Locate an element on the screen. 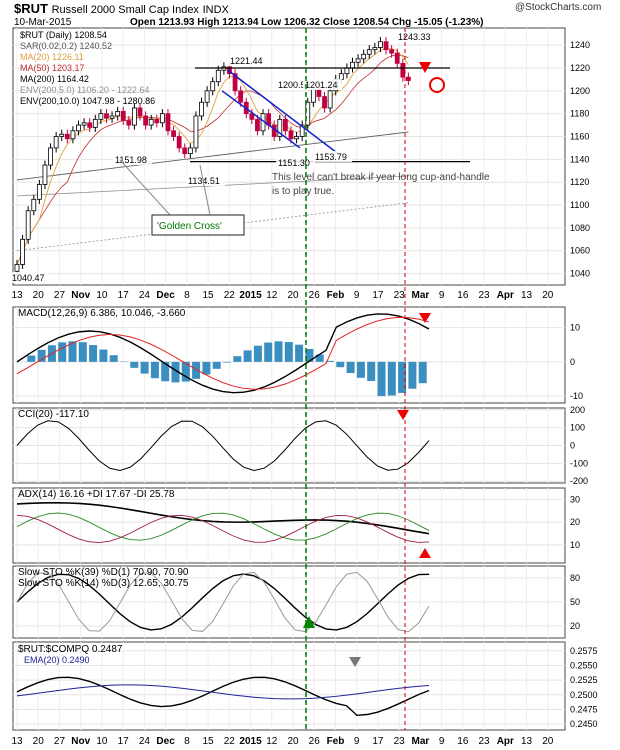 This screenshot has width=620, height=750. xtick-bottom: Feb is located at coordinates (336, 741).